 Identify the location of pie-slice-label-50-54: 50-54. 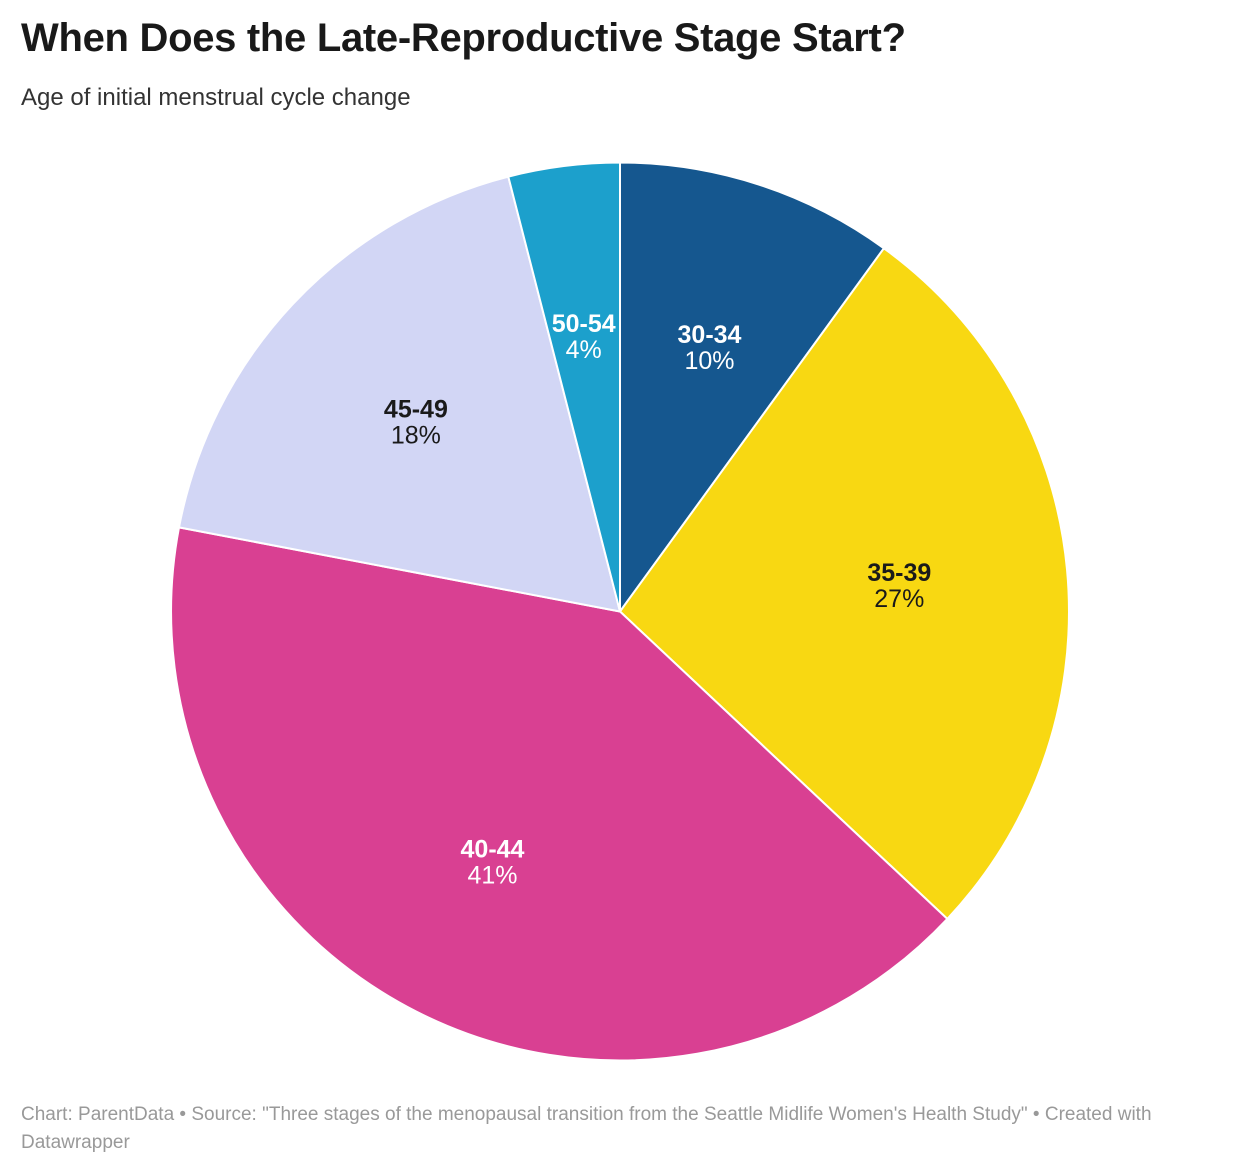
(584, 324).